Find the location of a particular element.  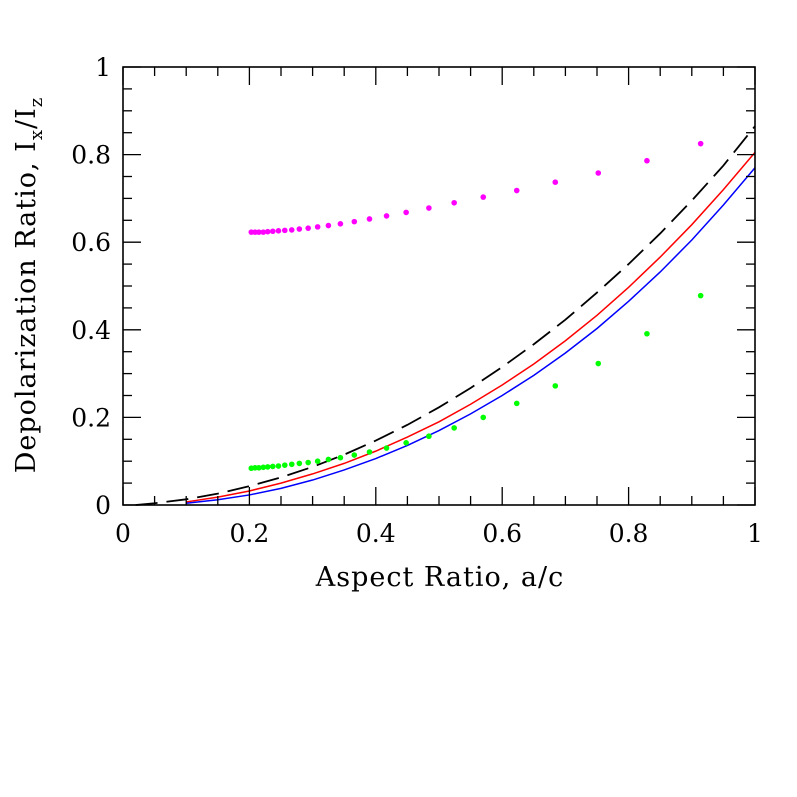

y-tick-label: 0.4 is located at coordinates (91, 330).